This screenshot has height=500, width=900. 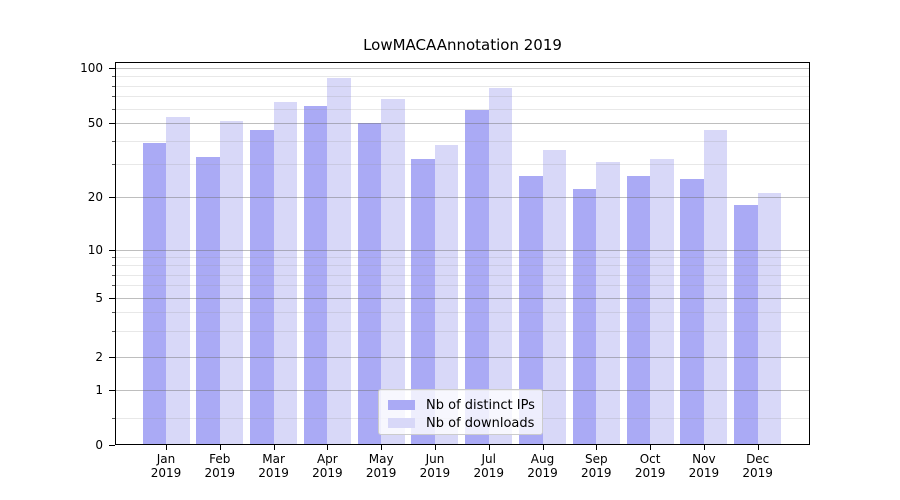 I want to click on bar-downloads-jun, so click(x=446, y=295).